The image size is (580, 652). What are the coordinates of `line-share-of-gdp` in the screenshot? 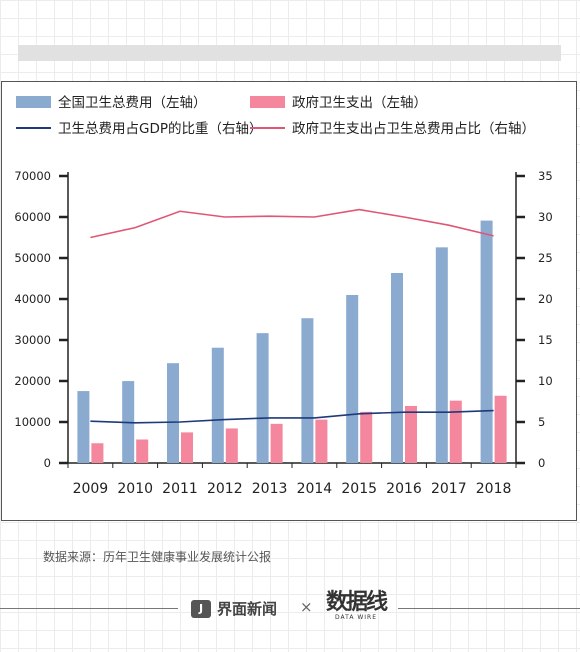 It's located at (292, 416).